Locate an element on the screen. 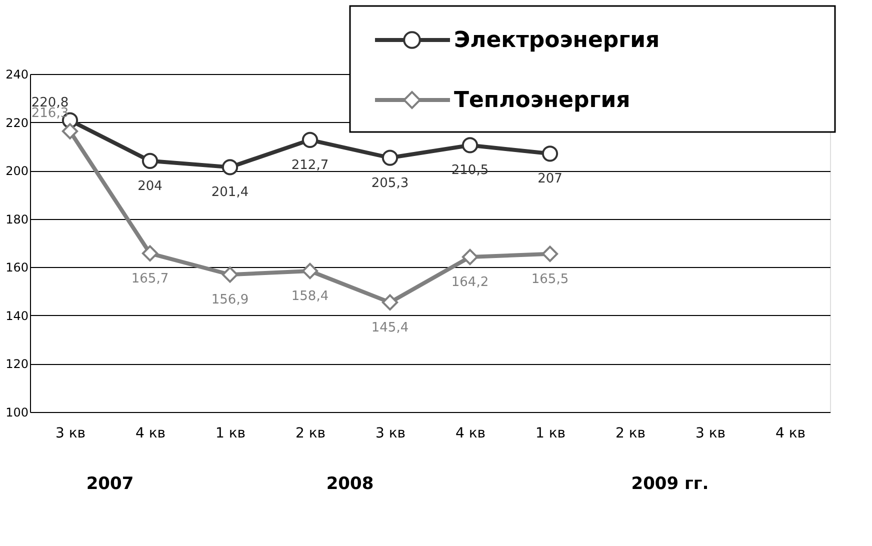  data-label: 145,4 is located at coordinates (390, 328).